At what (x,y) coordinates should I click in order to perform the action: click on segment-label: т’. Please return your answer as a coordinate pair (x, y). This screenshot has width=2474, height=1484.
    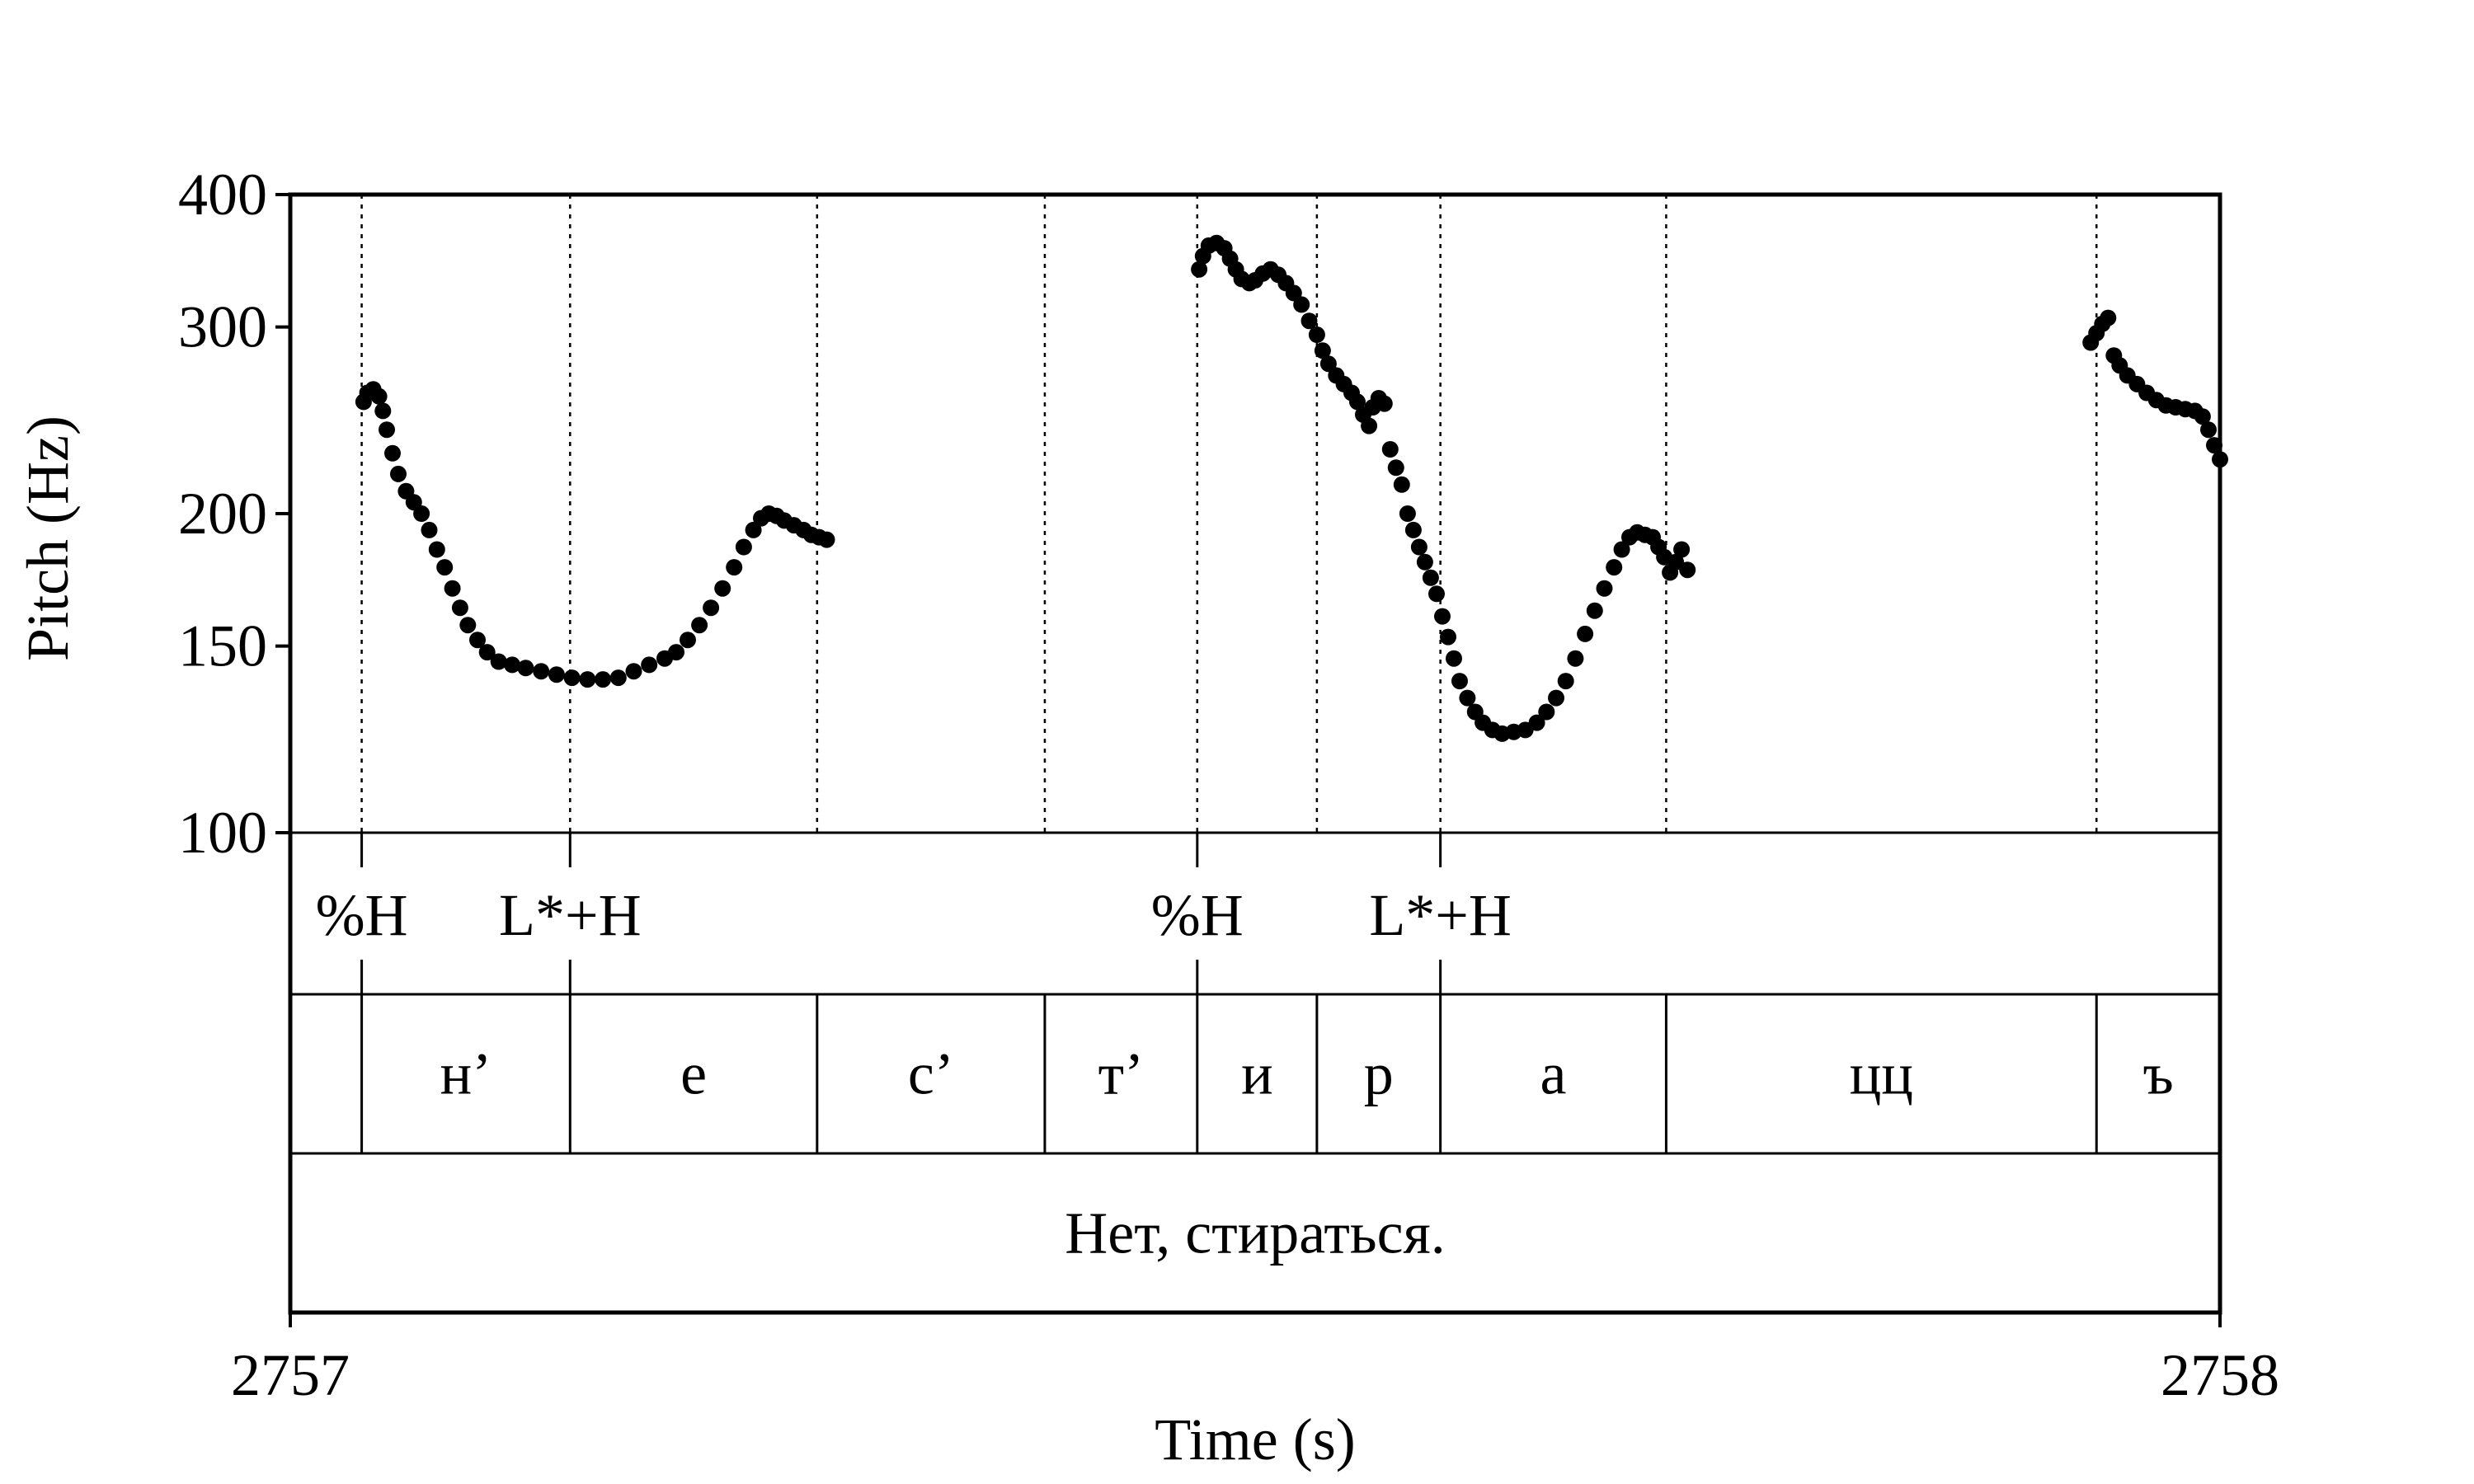
    Looking at the image, I should click on (1121, 1074).